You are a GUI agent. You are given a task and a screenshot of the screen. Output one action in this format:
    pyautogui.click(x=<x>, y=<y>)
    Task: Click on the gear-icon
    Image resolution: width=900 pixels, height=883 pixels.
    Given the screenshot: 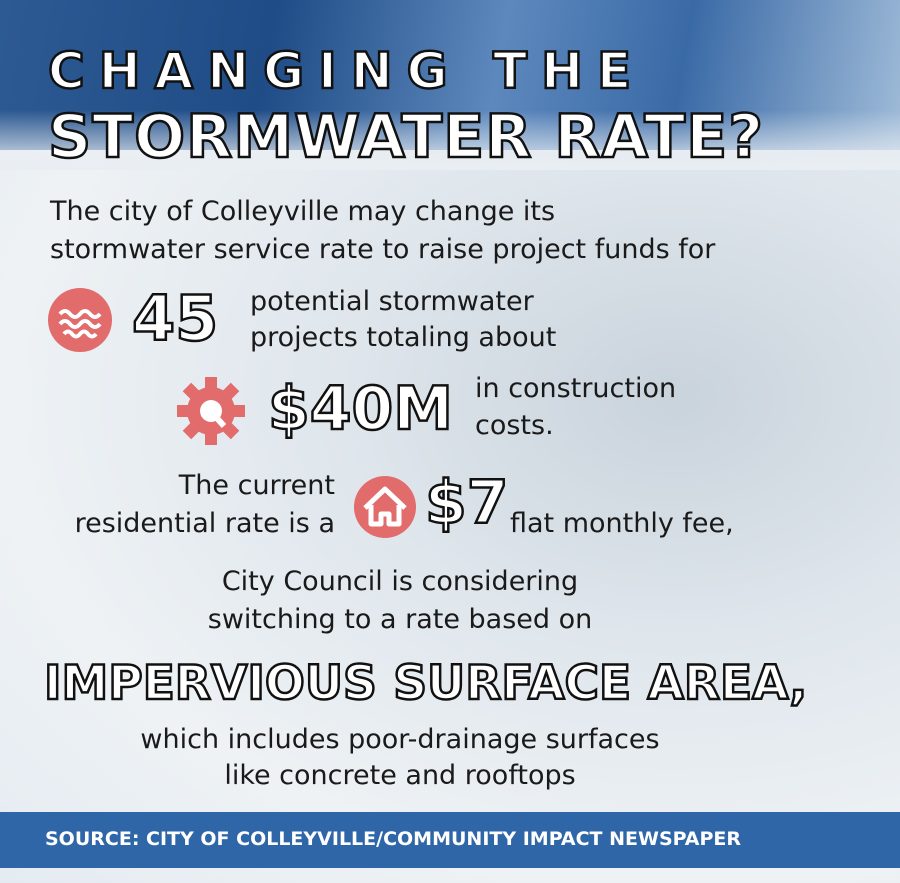 What is the action you would take?
    pyautogui.click(x=211, y=411)
    